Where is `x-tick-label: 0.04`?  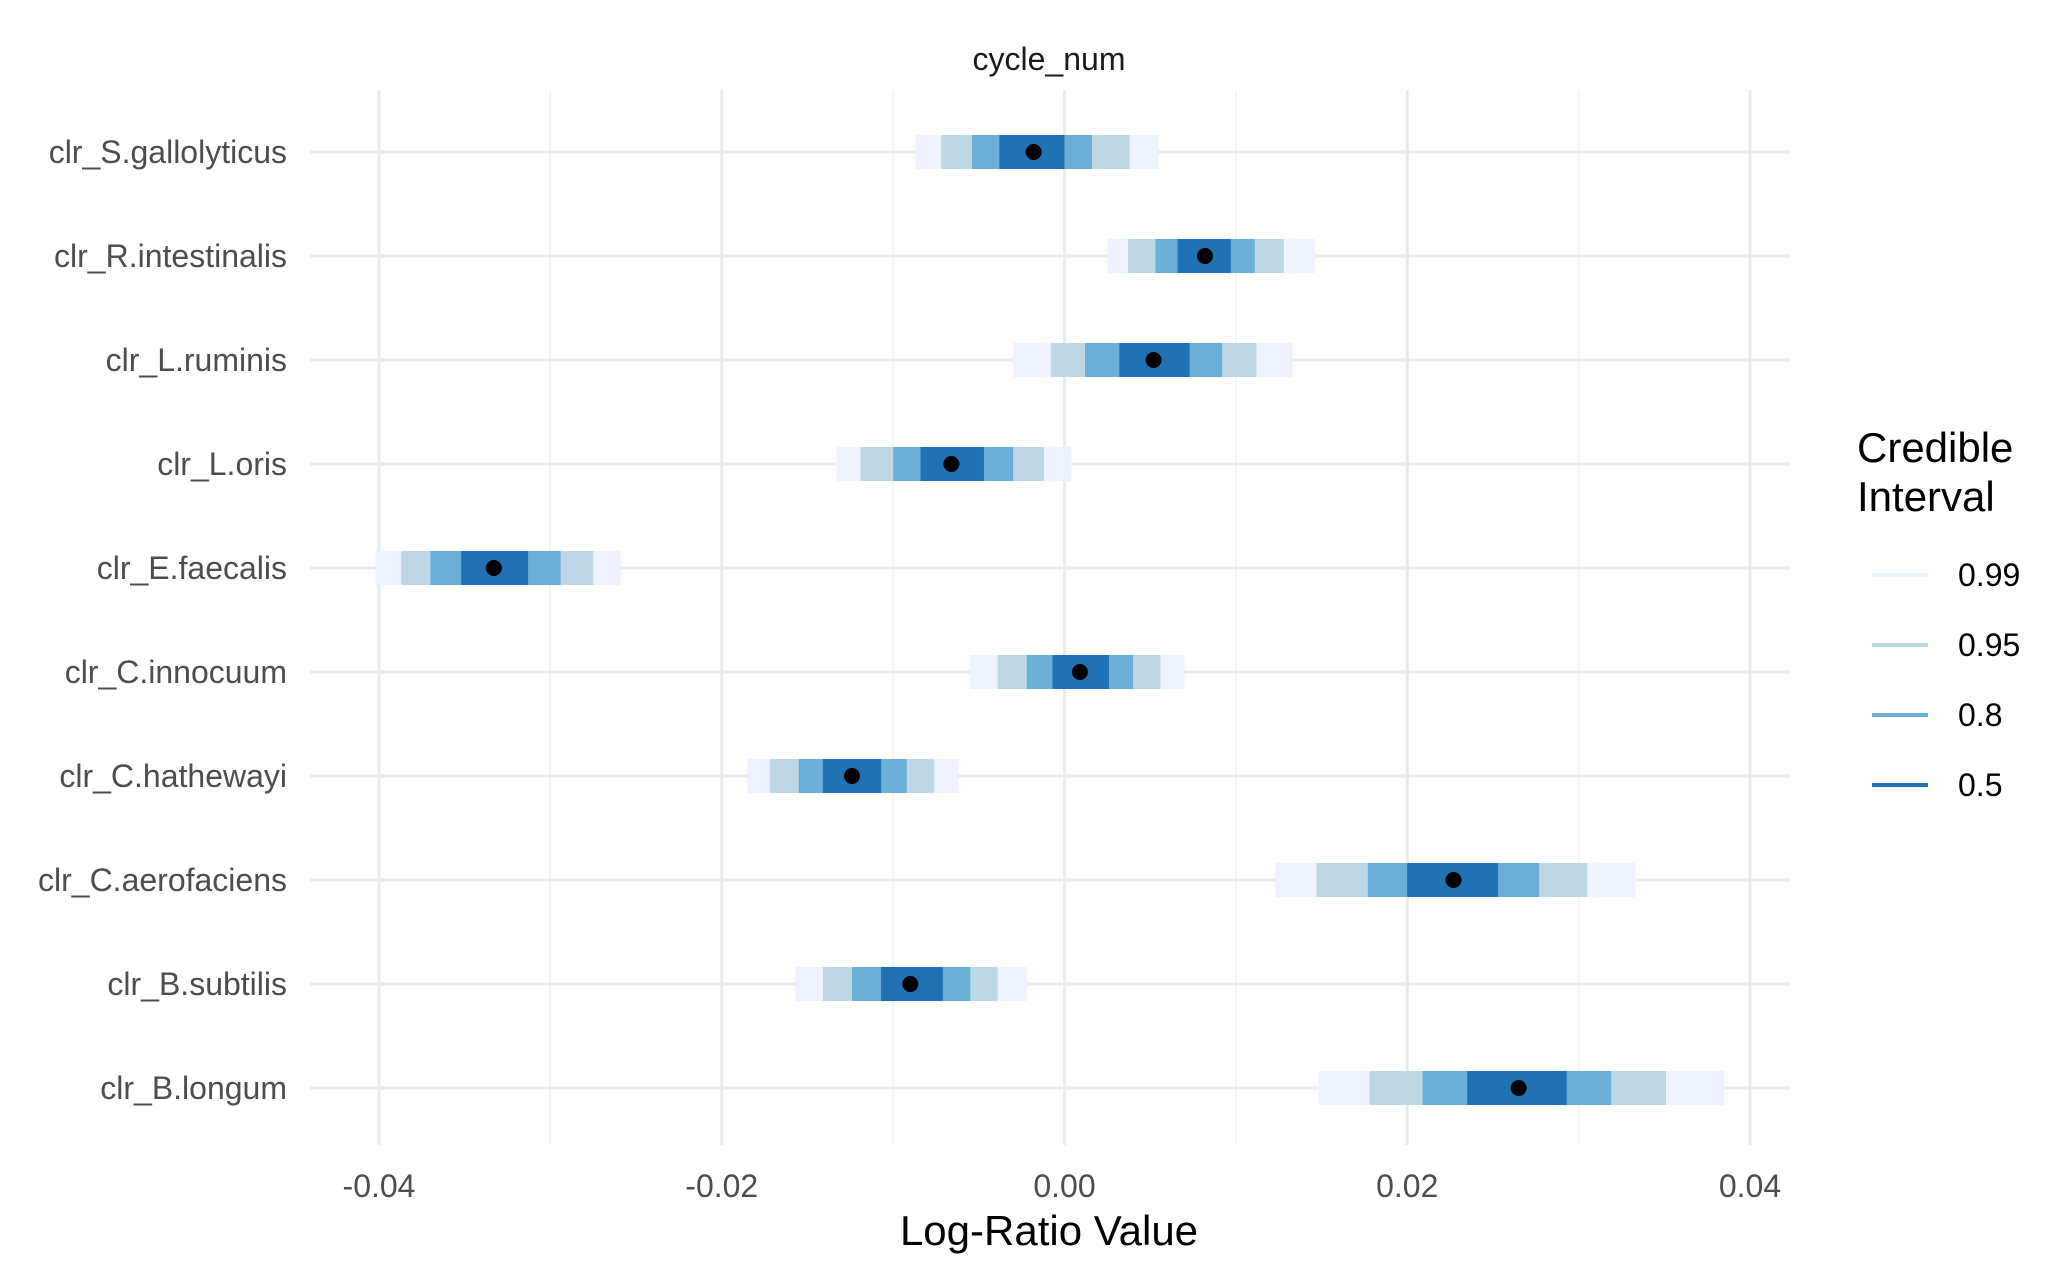 x-tick-label: 0.04 is located at coordinates (1750, 1186).